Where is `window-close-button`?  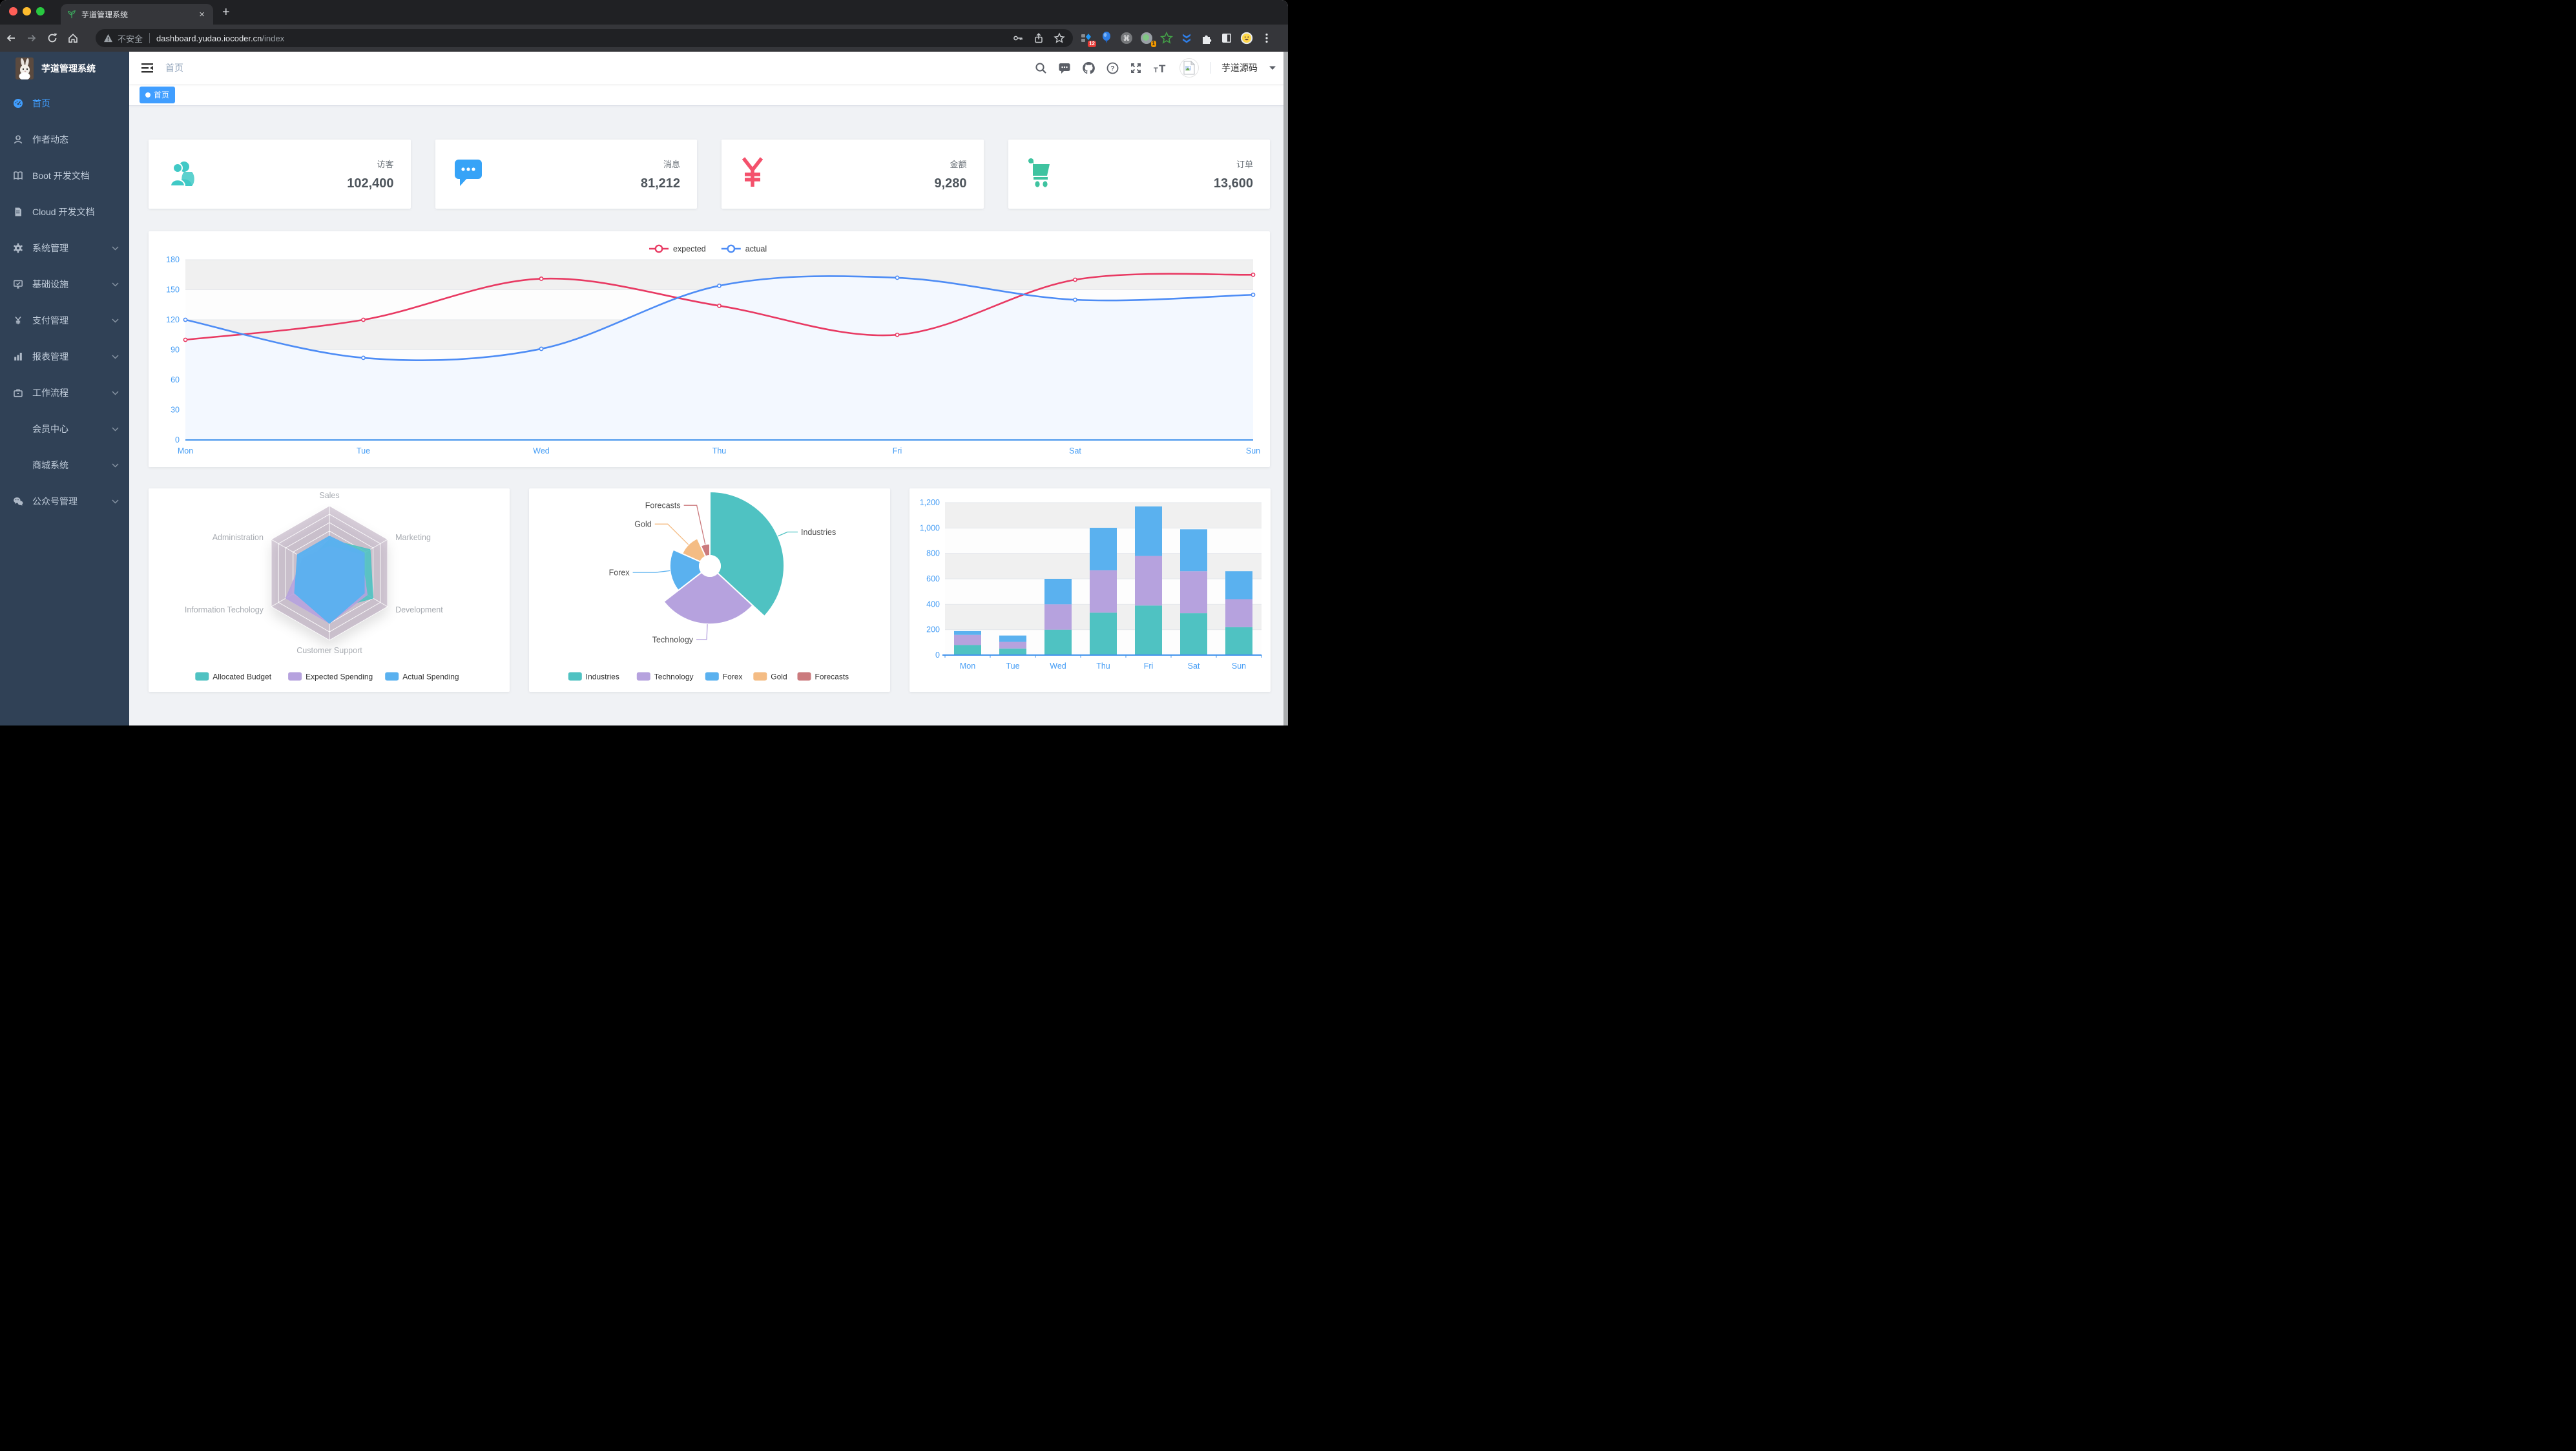
window-close-button is located at coordinates (13, 11).